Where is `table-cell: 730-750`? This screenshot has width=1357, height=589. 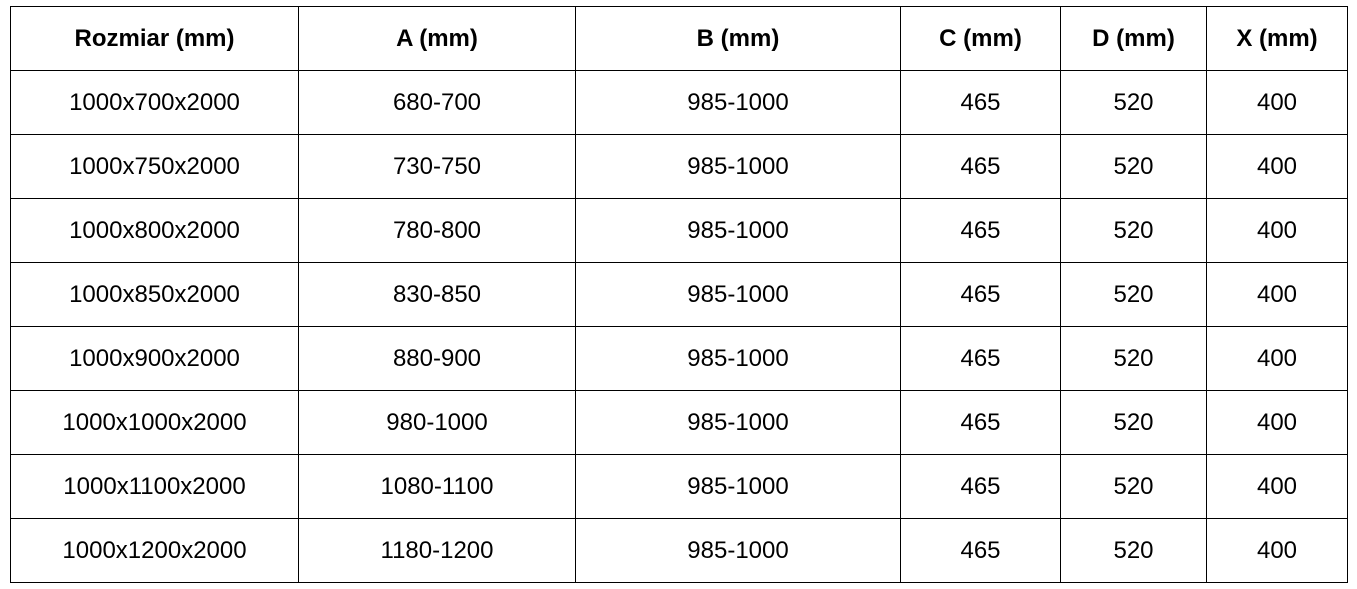 table-cell: 730-750 is located at coordinates (437, 166).